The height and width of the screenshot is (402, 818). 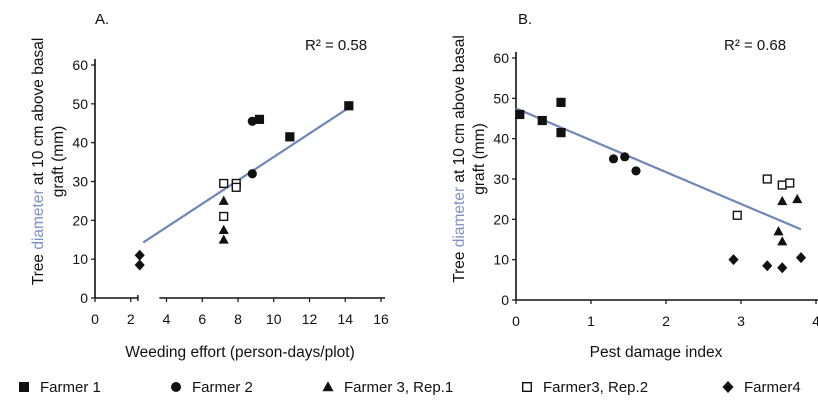 What do you see at coordinates (239, 352) in the screenshot?
I see `x-axis-label: Weeding effort (person-days/plot)` at bounding box center [239, 352].